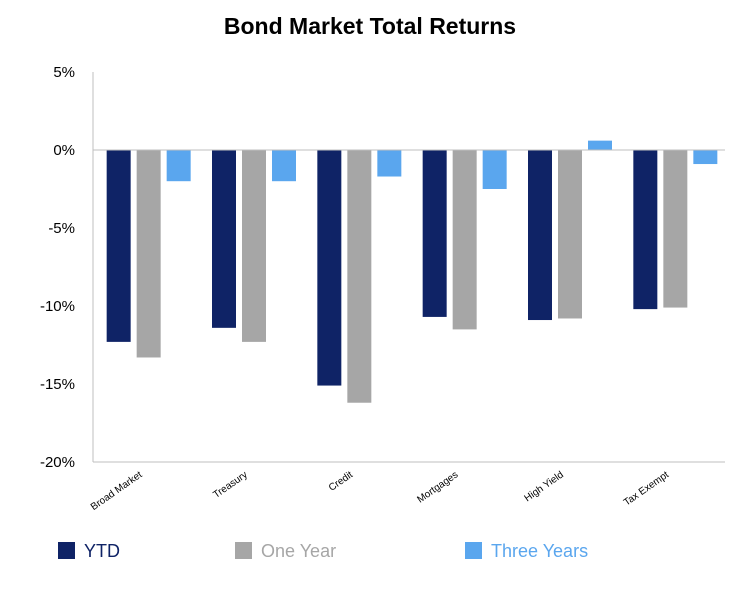 The image size is (750, 600). Describe the element at coordinates (57, 462) in the screenshot. I see `y-tick-label: -20%` at that location.